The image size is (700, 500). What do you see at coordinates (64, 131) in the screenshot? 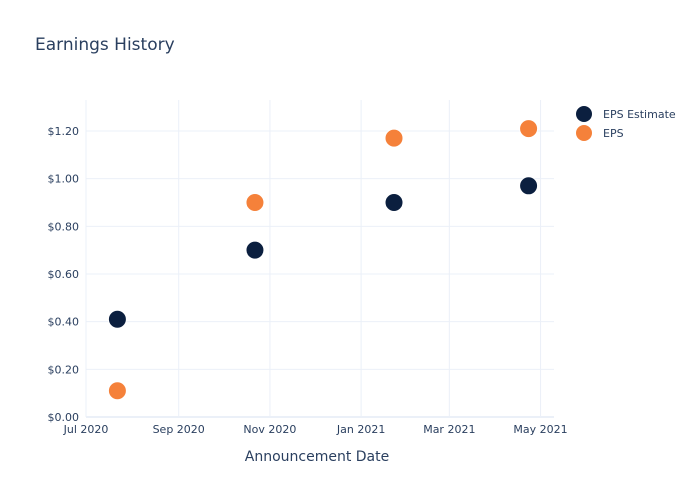
I see `y-tick-label: $1.20` at bounding box center [64, 131].